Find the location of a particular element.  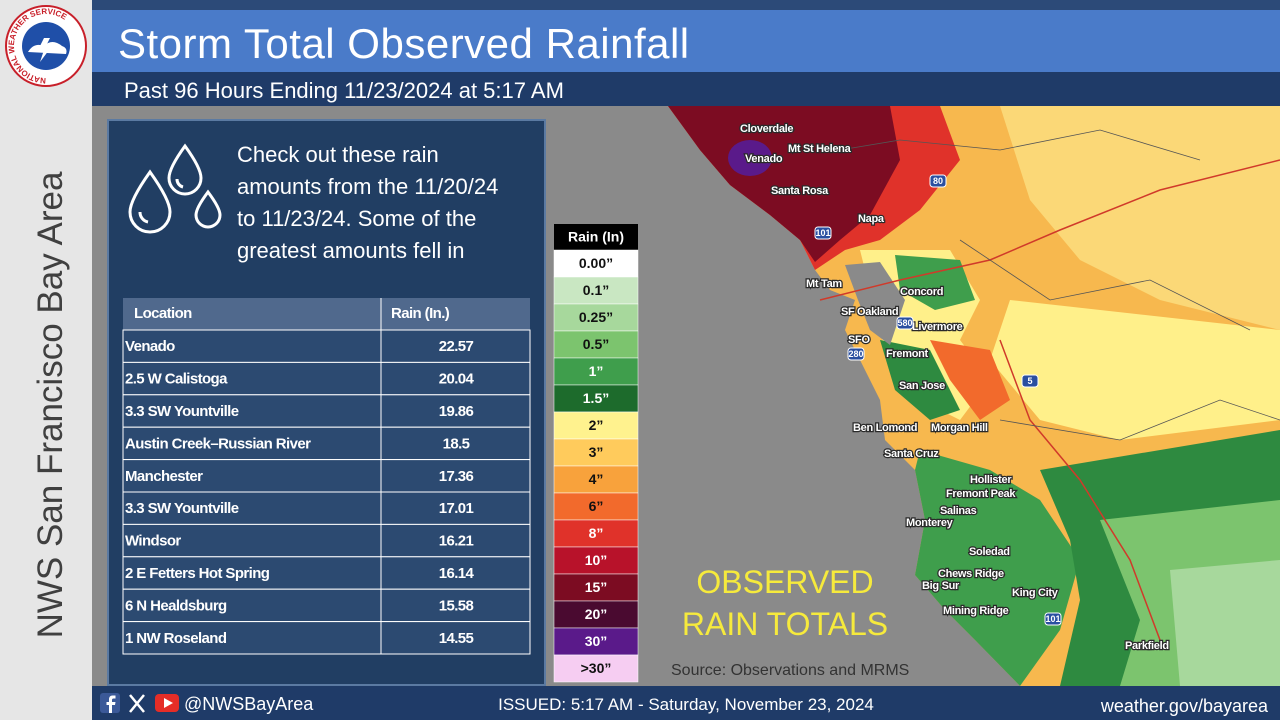

nws-logo: NATIONAL WEATHER SERVICE is located at coordinates (46, 46).